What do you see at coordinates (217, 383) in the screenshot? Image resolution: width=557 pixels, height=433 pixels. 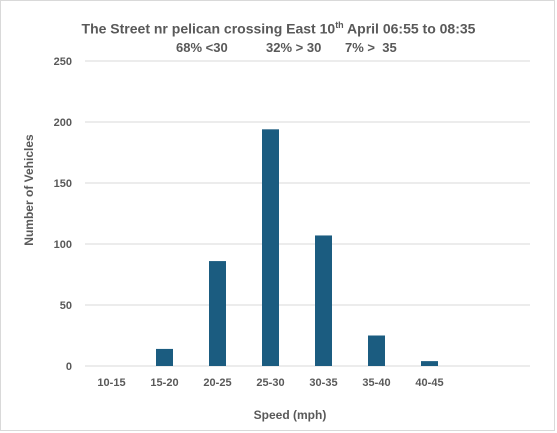 I see `x-tick-label: 20-25` at bounding box center [217, 383].